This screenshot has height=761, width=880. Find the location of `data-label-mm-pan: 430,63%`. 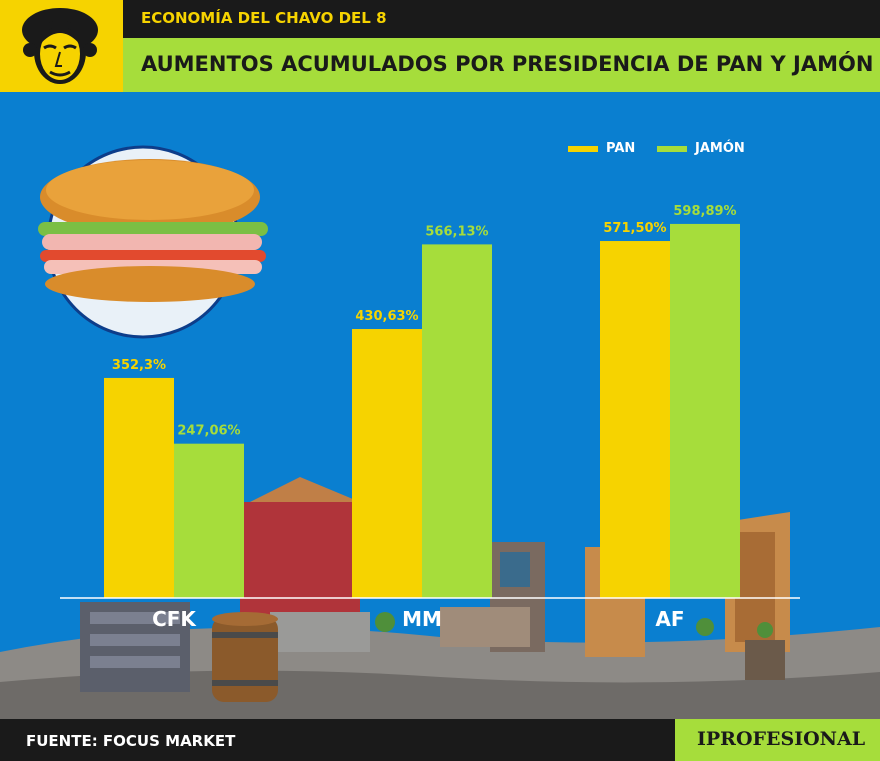

data-label-mm-pan: 430,63% is located at coordinates (386, 316).